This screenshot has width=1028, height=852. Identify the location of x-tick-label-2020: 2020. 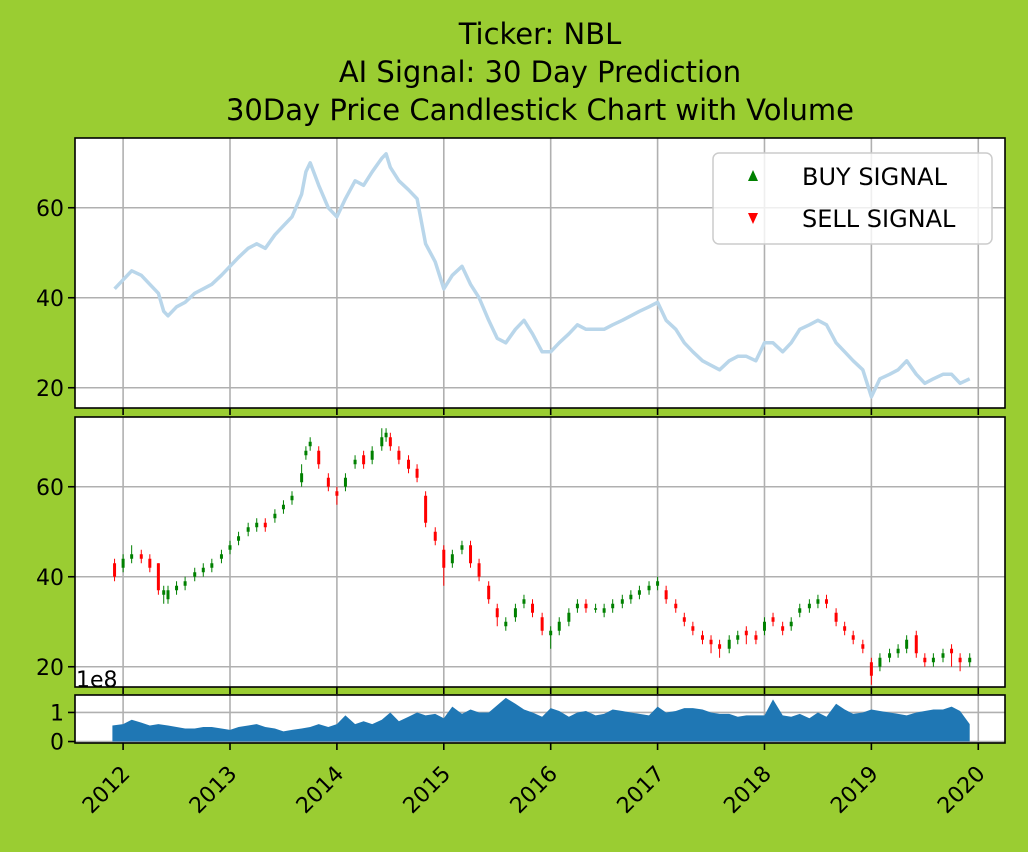
(961, 790).